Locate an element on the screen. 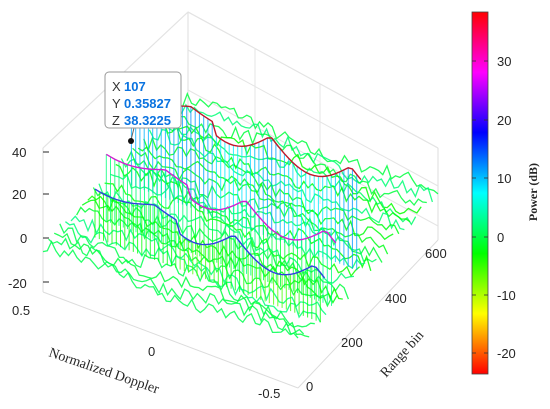 The image size is (550, 409). x-tick-label: -0.5 is located at coordinates (269, 393).